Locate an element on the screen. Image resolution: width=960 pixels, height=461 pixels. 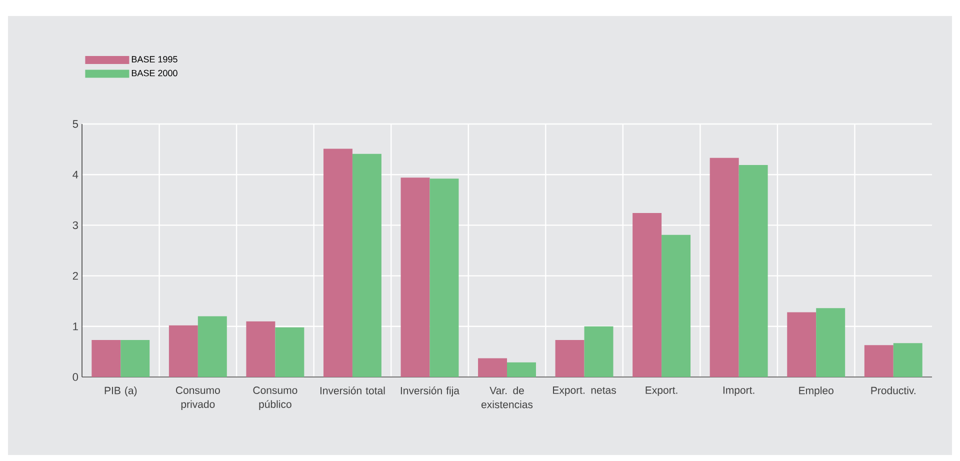
x-tick-label: Export. is located at coordinates (662, 391).